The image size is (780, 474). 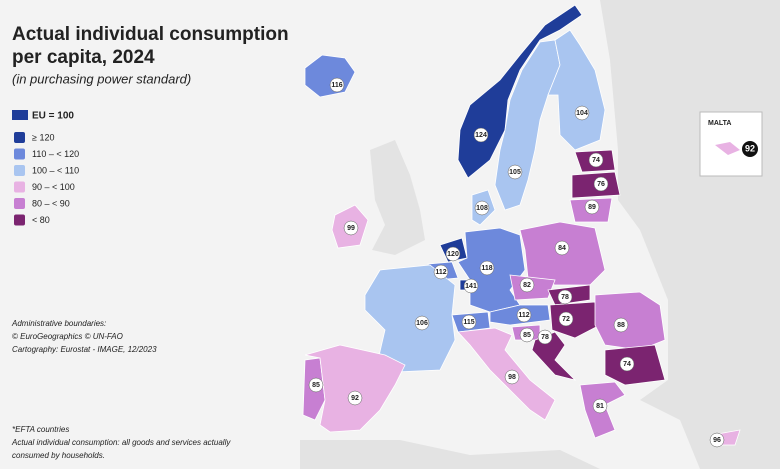 I want to click on credit: © EuroGeographics © UN-FAO, so click(x=67, y=336).